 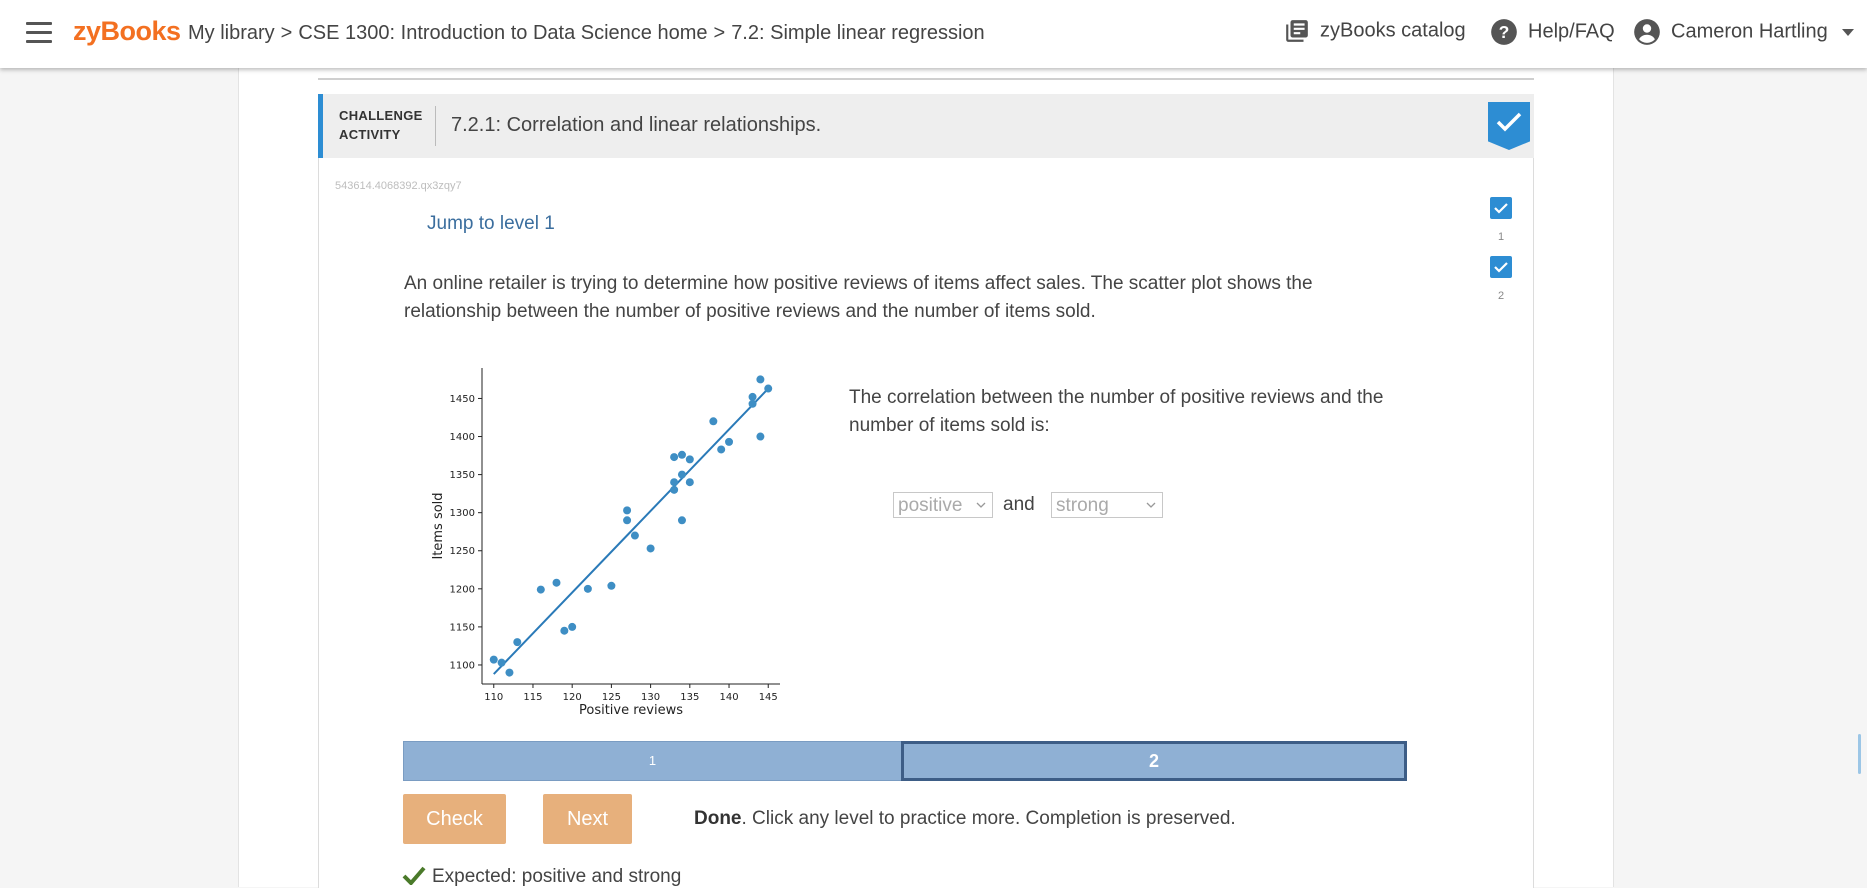 I want to click on direction-select: positive, so click(x=943, y=505).